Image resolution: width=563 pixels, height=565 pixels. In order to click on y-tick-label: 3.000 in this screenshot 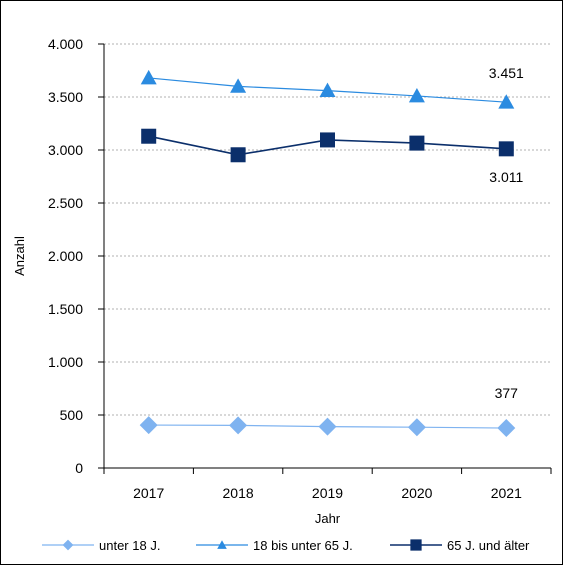, I will do `click(65, 150)`.